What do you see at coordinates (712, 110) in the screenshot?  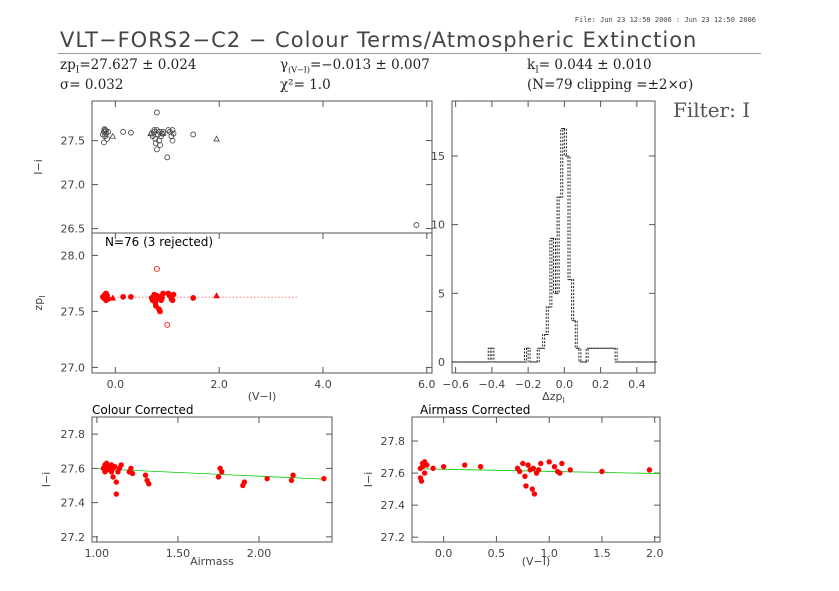 I see `filter-label: Filter: I` at bounding box center [712, 110].